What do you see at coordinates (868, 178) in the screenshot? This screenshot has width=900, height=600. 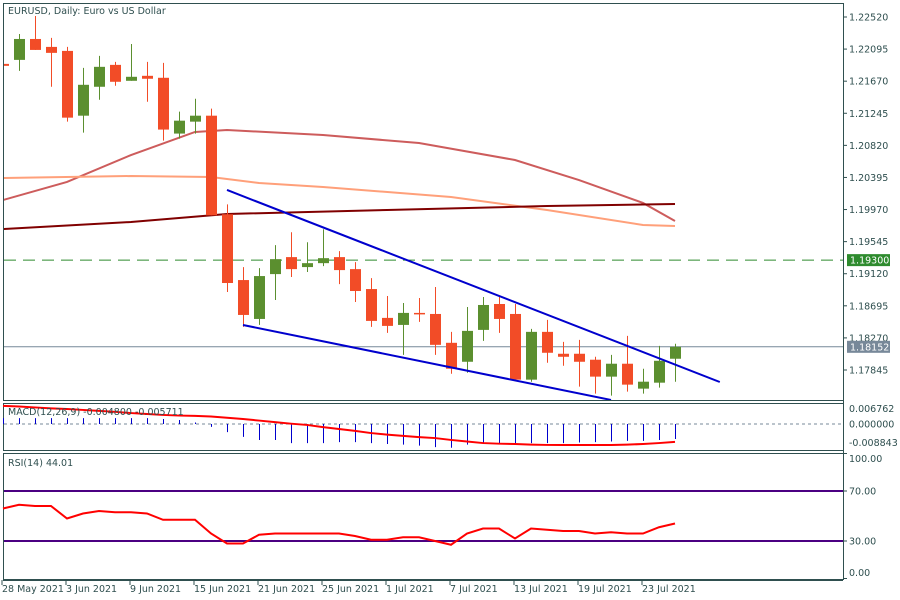 I see `price-tick-label: 1.20395` at bounding box center [868, 178].